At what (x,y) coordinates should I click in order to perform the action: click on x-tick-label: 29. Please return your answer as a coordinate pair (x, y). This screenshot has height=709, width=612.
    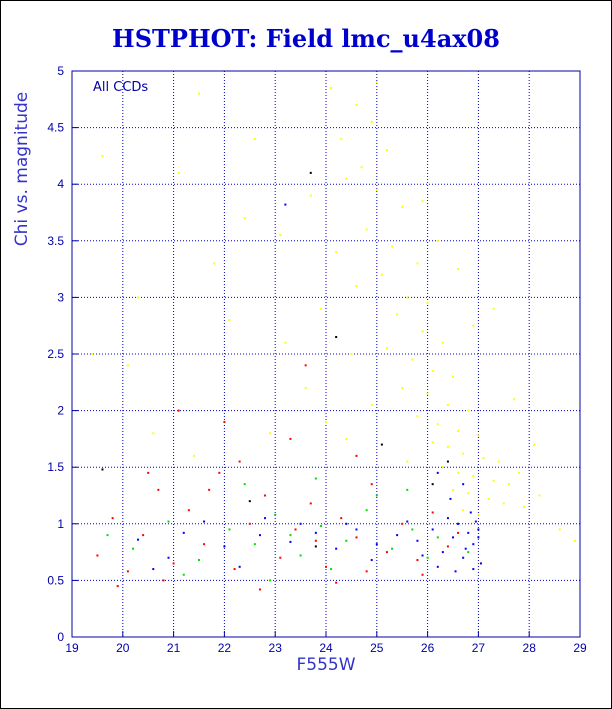
    Looking at the image, I should click on (580, 648).